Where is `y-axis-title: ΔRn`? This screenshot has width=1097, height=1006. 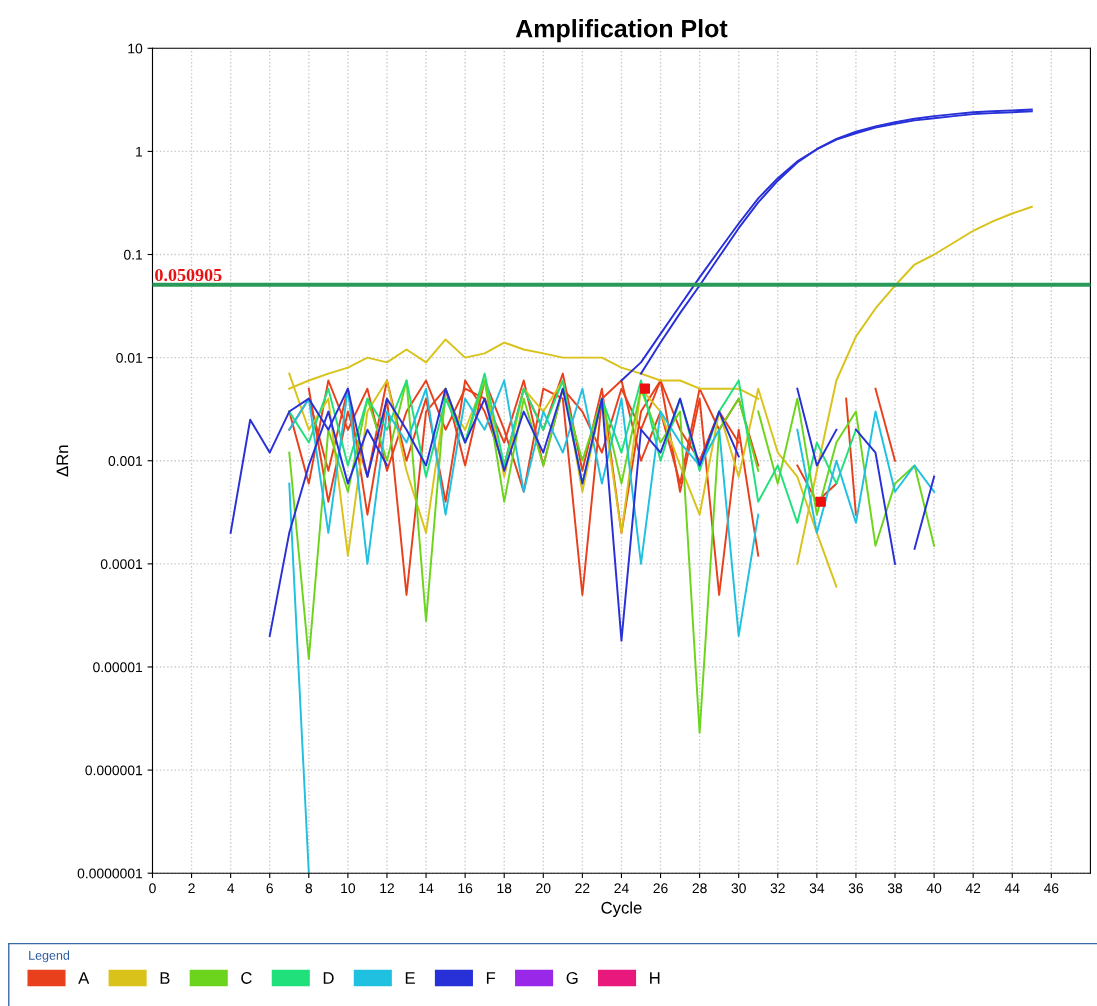 y-axis-title: ΔRn is located at coordinates (62, 461).